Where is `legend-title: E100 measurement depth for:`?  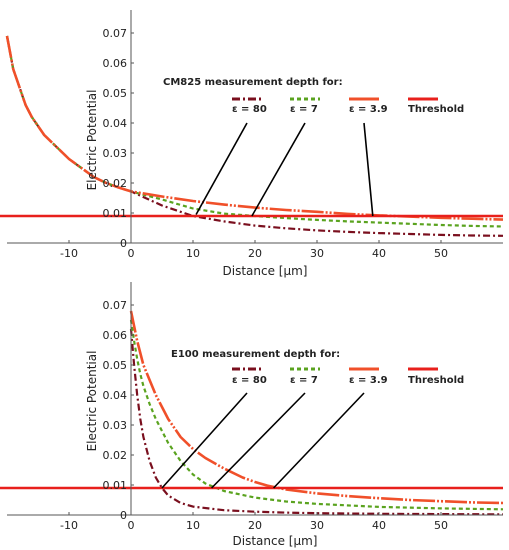
legend-title: E100 measurement depth for: is located at coordinates (255, 354).